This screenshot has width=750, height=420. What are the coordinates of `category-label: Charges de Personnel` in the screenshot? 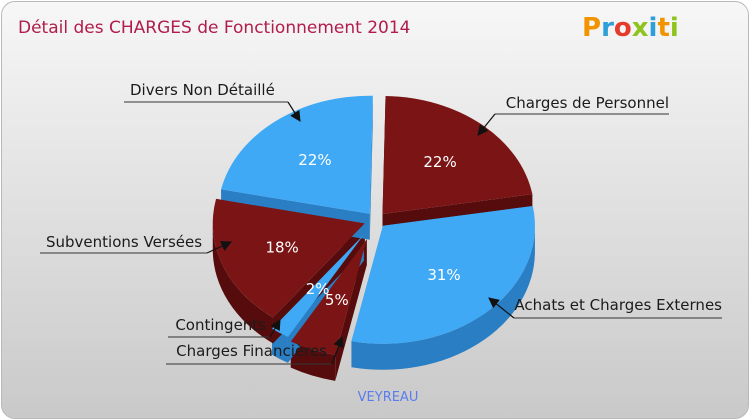 It's located at (587, 103).